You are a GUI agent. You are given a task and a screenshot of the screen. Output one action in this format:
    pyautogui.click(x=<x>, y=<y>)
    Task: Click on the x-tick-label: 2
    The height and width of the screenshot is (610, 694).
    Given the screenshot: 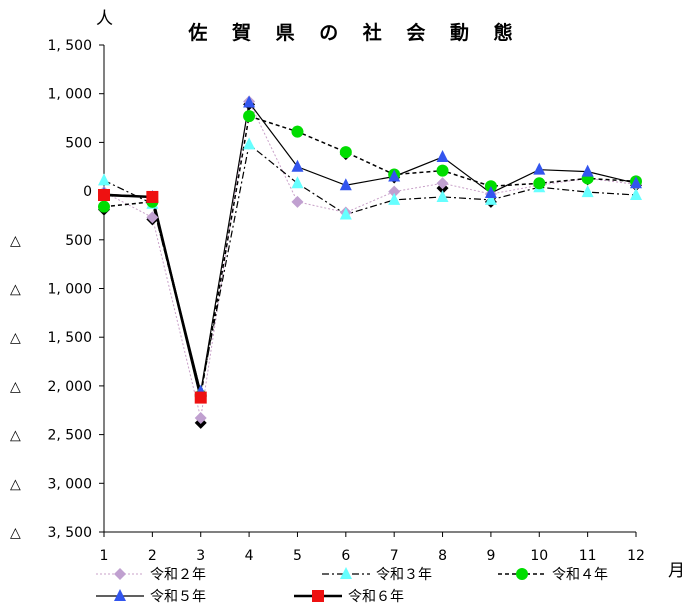 What is the action you would take?
    pyautogui.click(x=152, y=556)
    